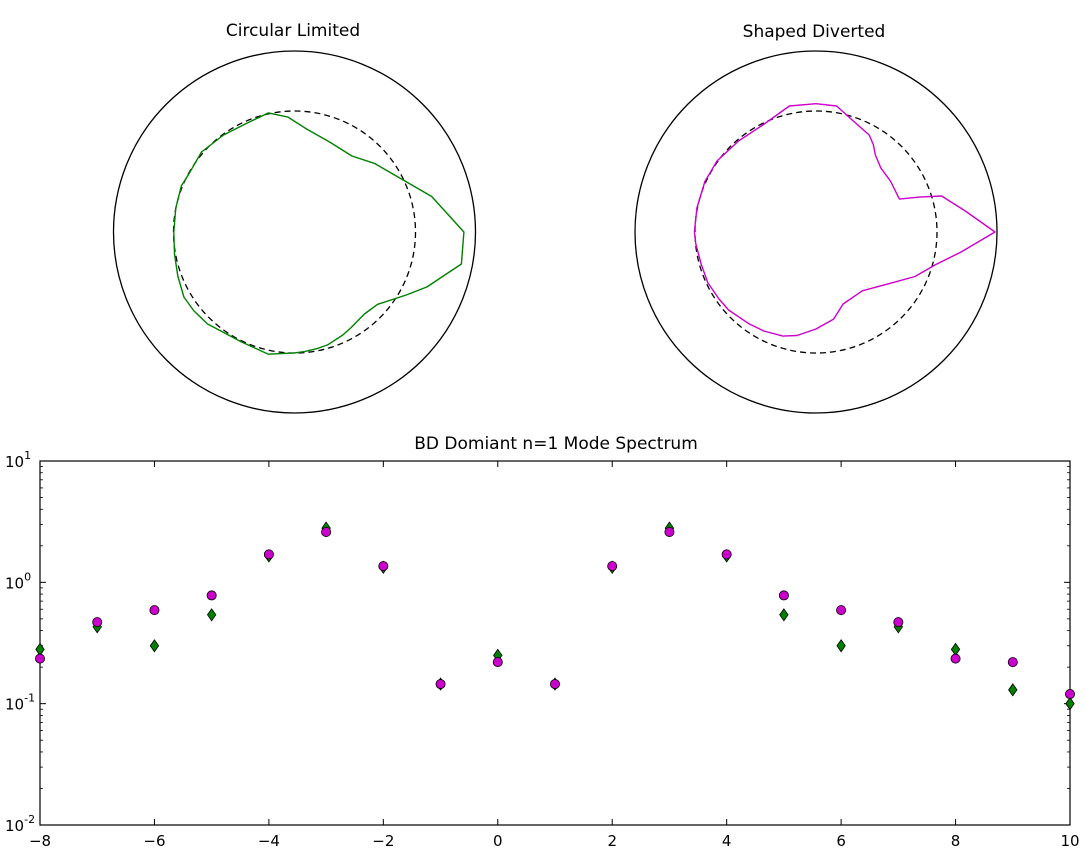 This screenshot has height=863, width=1085. Describe the element at coordinates (154, 841) in the screenshot. I see `x-tick-label: −6` at that location.